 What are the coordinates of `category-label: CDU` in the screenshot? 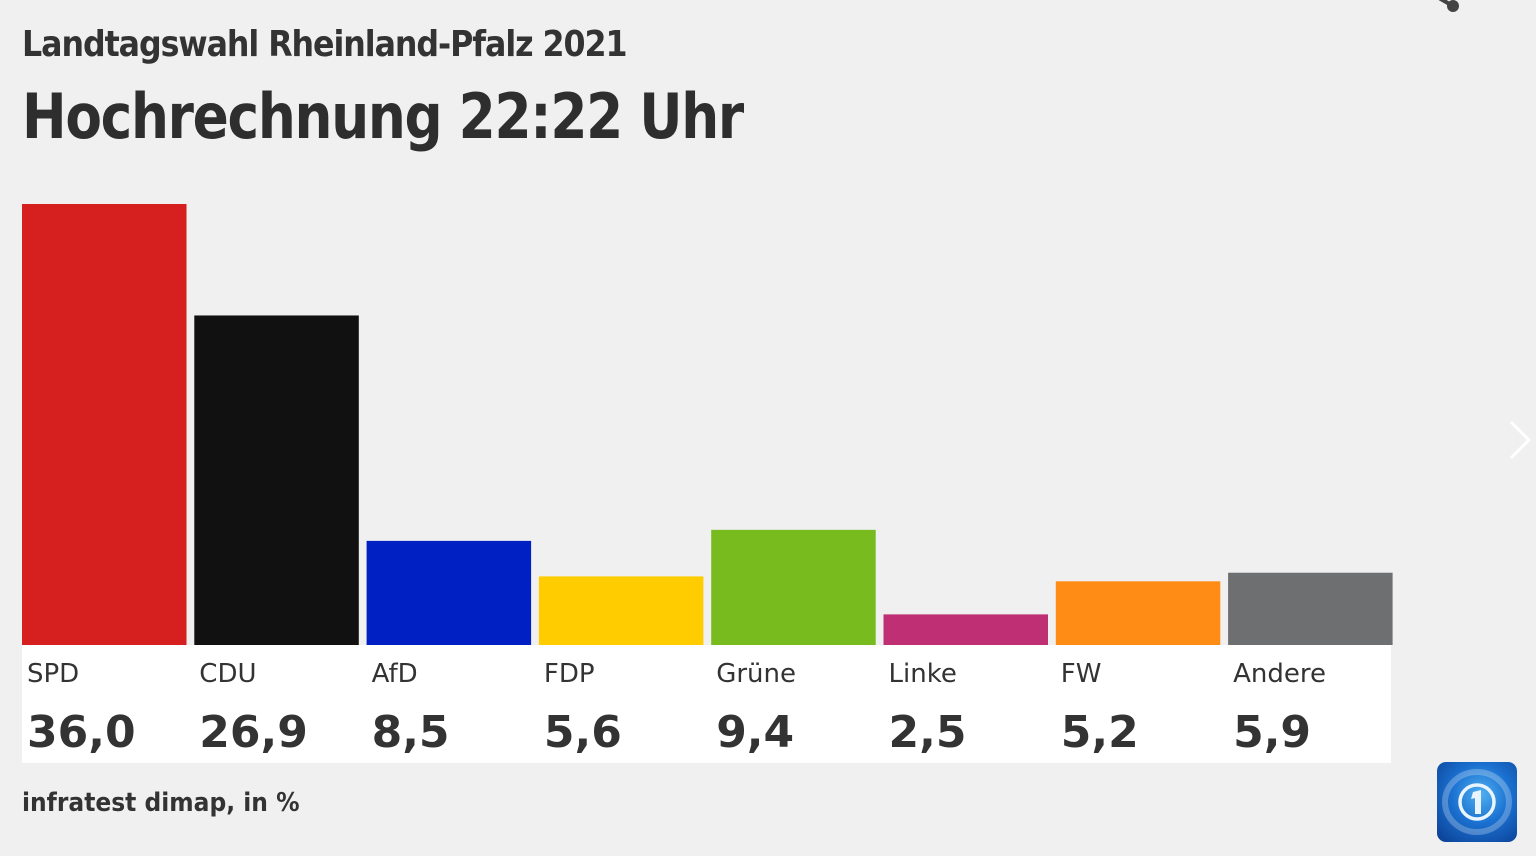 It's located at (227, 674).